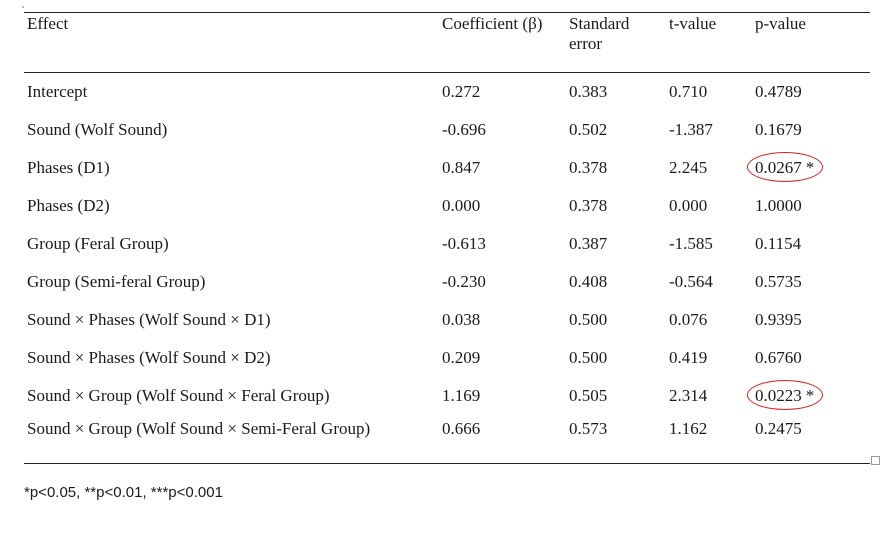 Image resolution: width=890 pixels, height=540 pixels. Describe the element at coordinates (123, 492) in the screenshot. I see `significance-footnote: *p<0.05, **p<0.01, ***p<0.001` at that location.